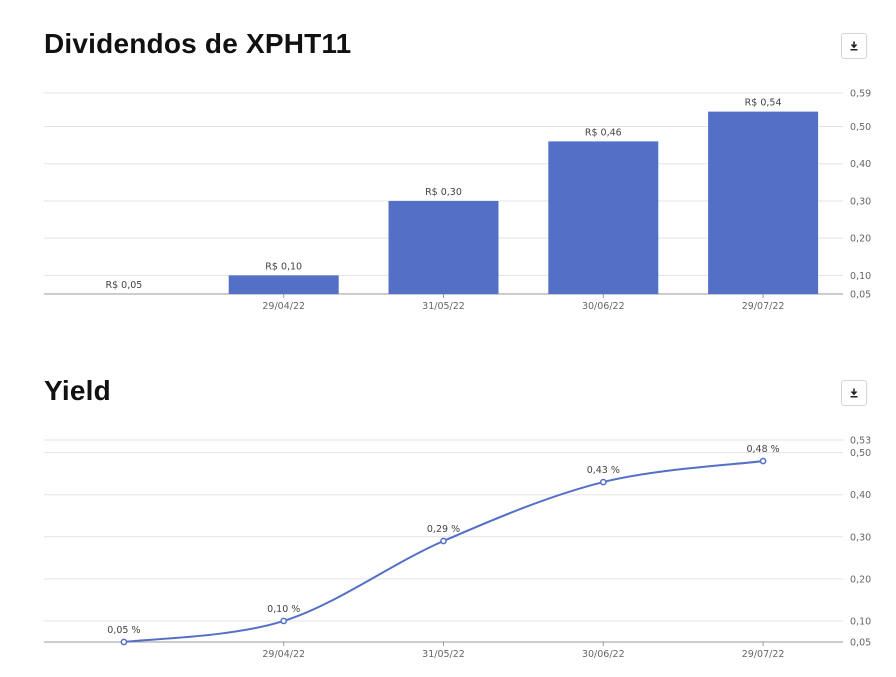 This screenshot has height=677, width=896. Describe the element at coordinates (603, 132) in the screenshot. I see `dividend-bar-label: R$ 0,46` at that location.